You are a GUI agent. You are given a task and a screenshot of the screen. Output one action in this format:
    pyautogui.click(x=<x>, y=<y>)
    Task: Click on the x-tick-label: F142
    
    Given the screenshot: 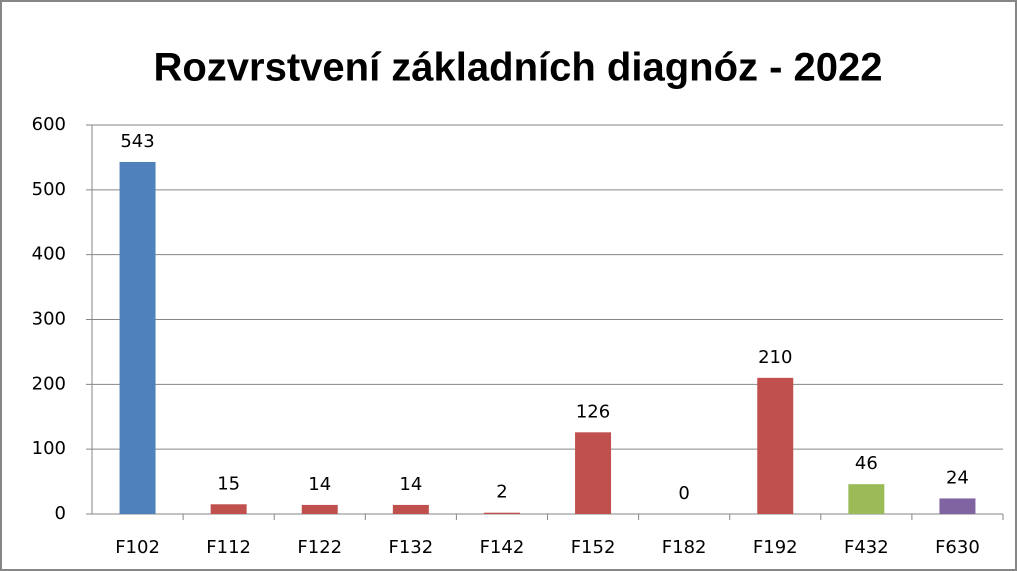 What is the action you would take?
    pyautogui.click(x=502, y=547)
    